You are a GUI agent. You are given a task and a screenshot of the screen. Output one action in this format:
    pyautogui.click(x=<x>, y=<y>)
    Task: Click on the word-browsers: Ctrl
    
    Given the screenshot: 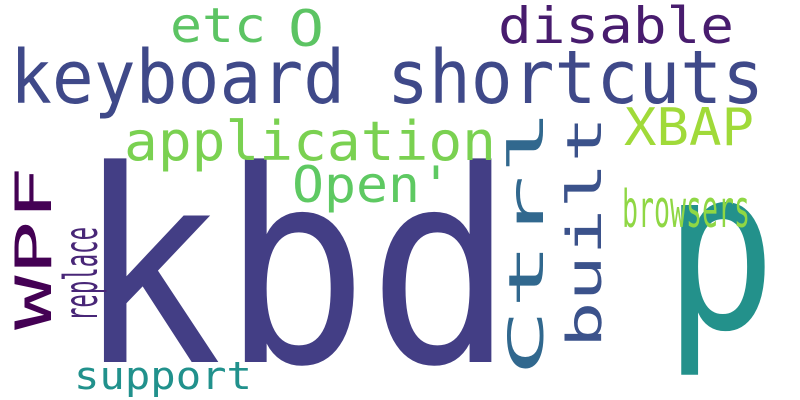 What is the action you would take?
    pyautogui.click(x=527, y=242)
    